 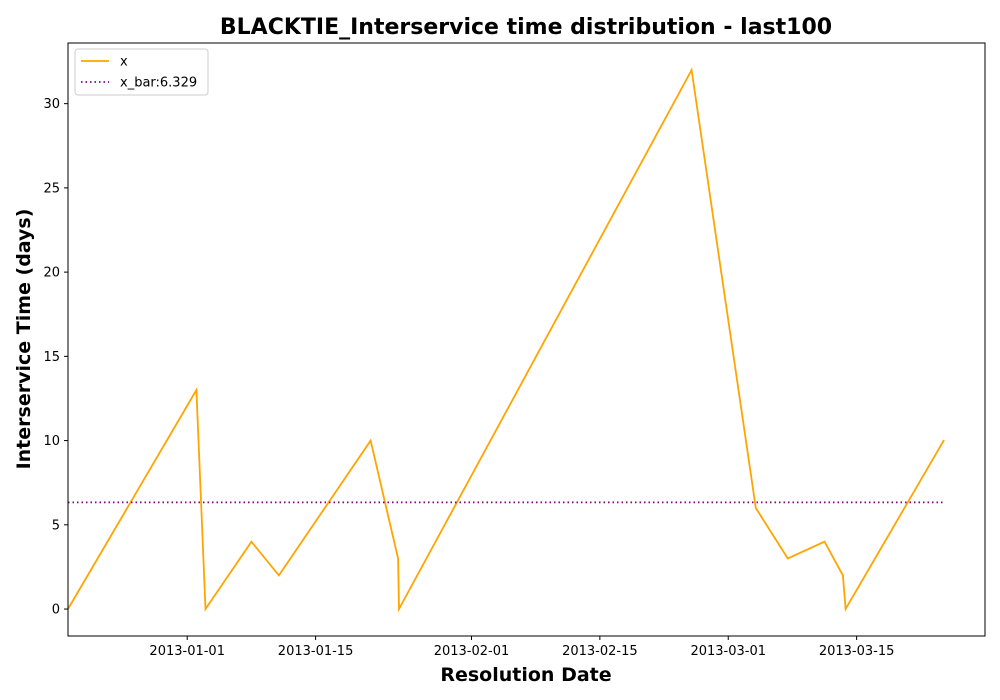 I want to click on y-tick-label: 10, so click(x=51, y=441).